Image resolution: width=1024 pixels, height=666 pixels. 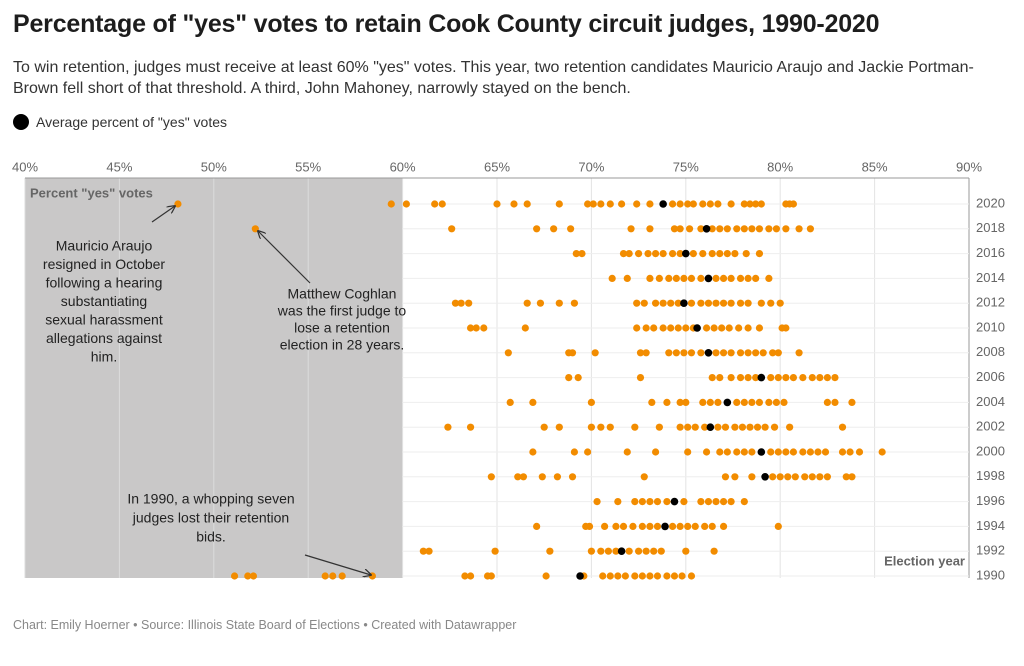 What do you see at coordinates (990, 574) in the screenshot?
I see `y-tick-label: 1990` at bounding box center [990, 574].